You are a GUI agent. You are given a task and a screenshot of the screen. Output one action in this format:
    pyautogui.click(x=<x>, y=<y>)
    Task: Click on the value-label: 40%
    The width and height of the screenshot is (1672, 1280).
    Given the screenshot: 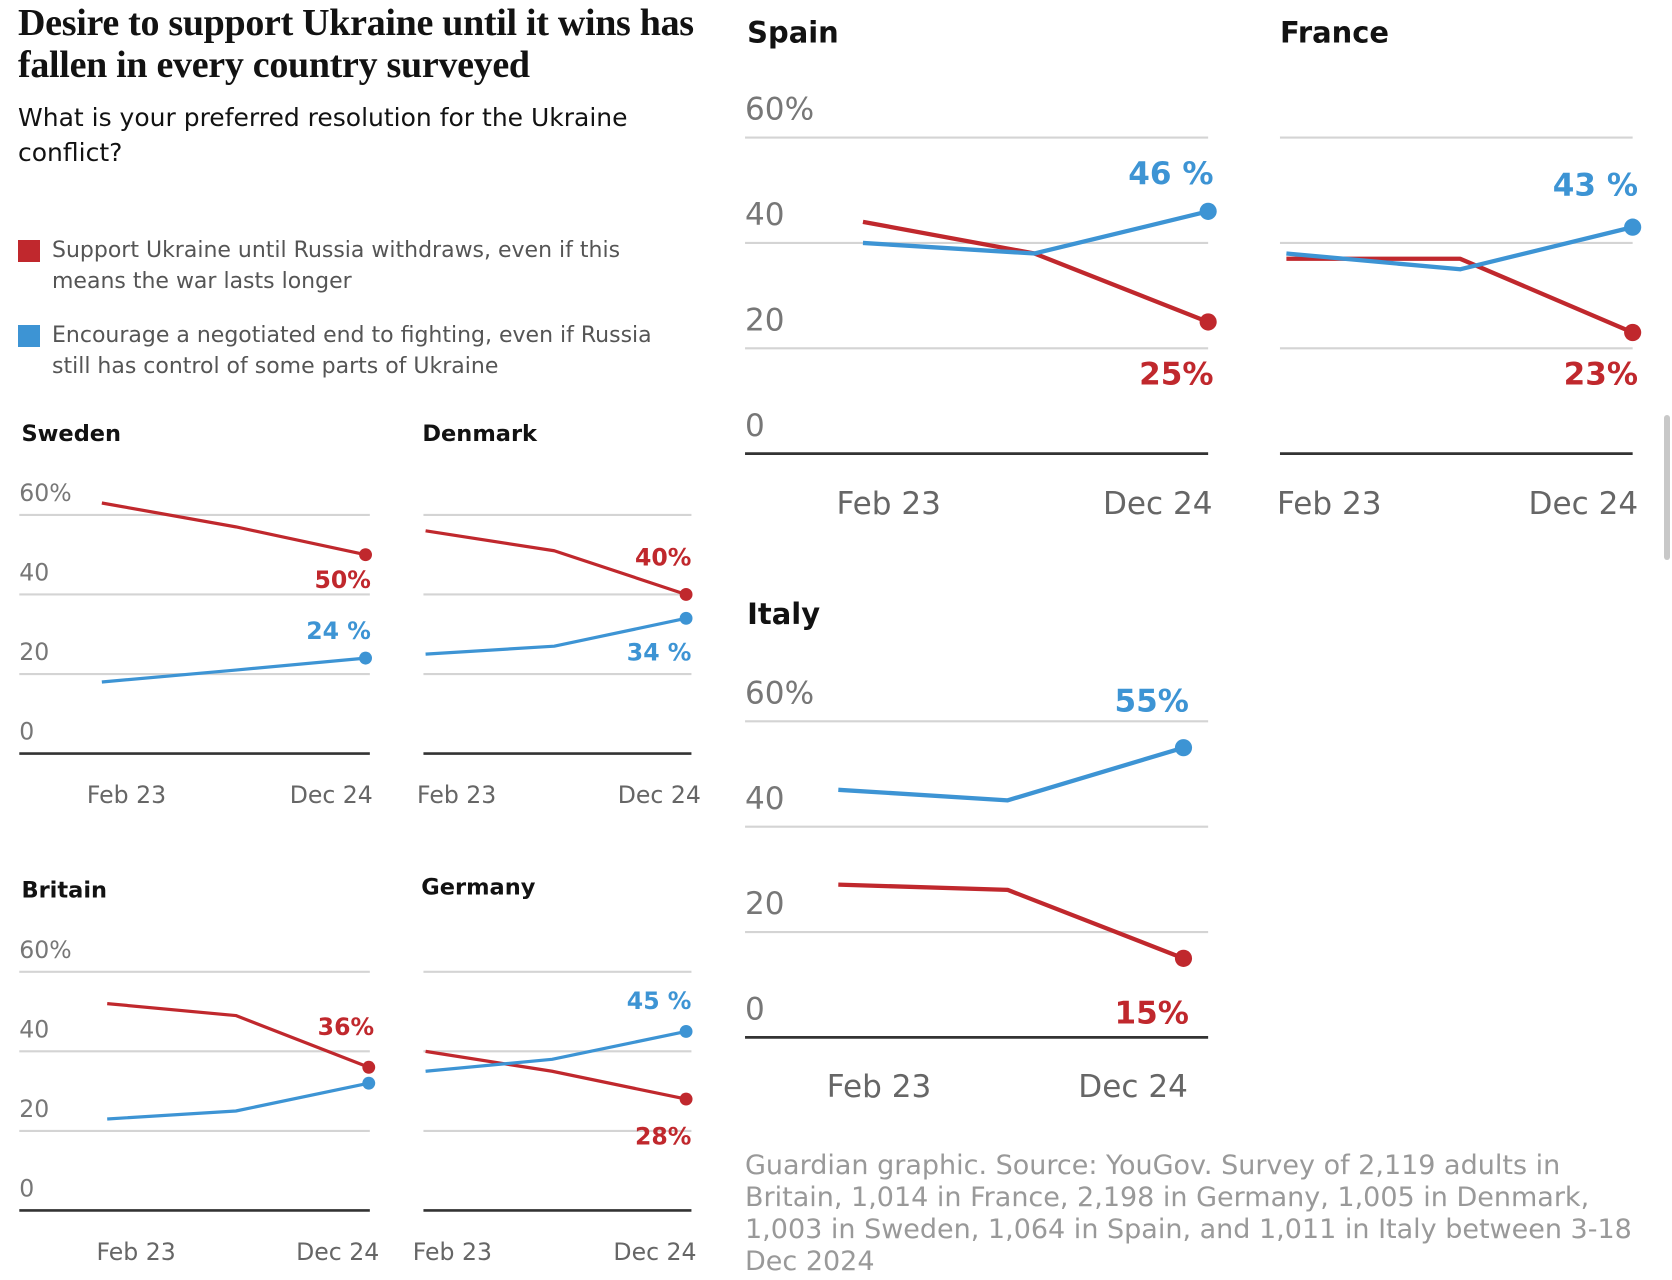 What is the action you would take?
    pyautogui.click(x=663, y=557)
    